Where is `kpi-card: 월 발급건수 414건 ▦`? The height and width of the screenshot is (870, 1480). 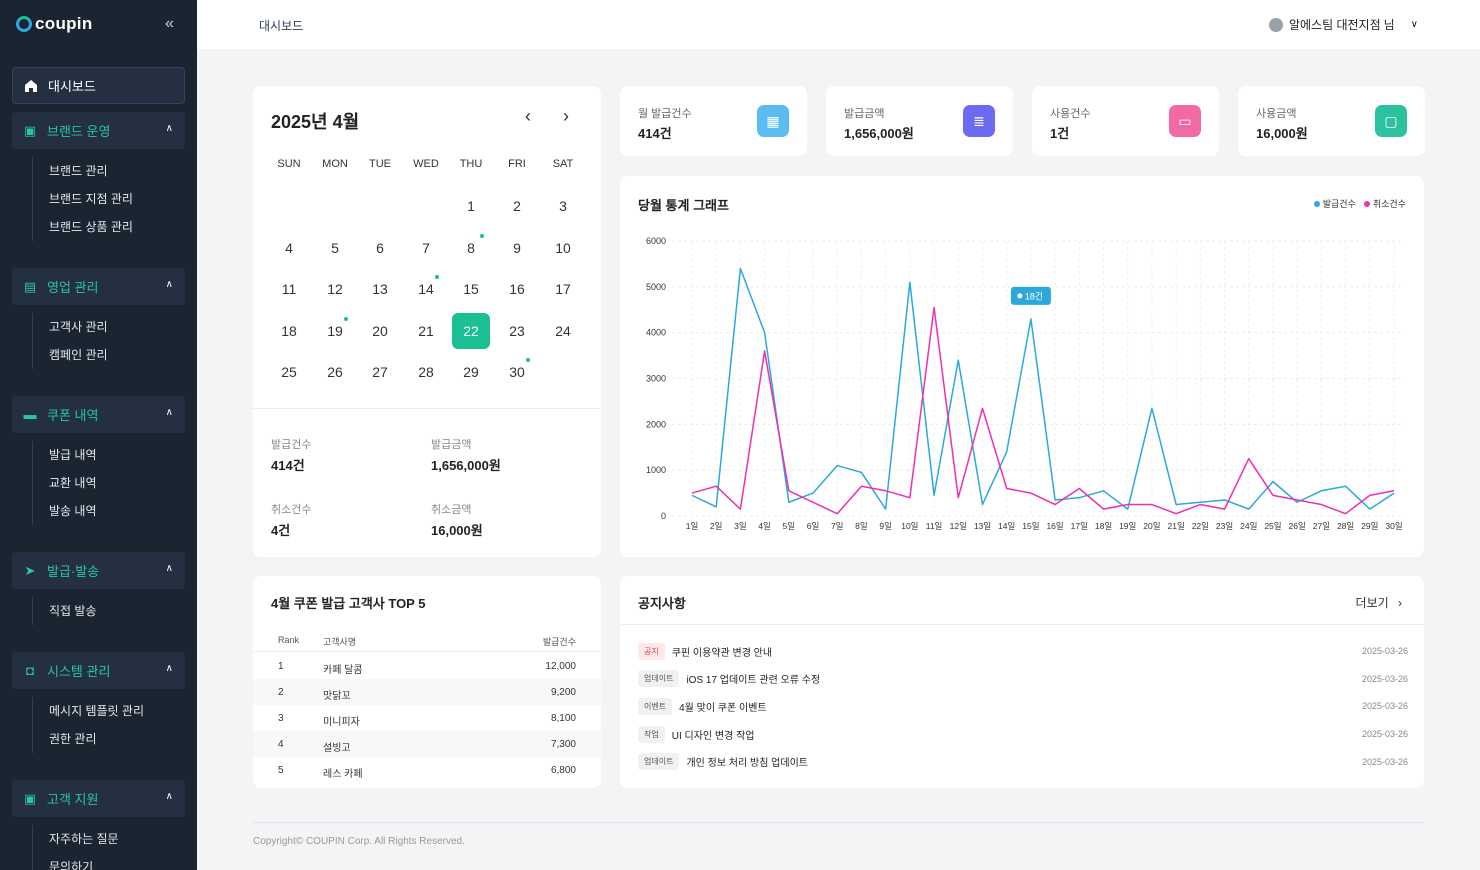
kpi-card: 월 발급건수 414건 ▦ is located at coordinates (713, 121).